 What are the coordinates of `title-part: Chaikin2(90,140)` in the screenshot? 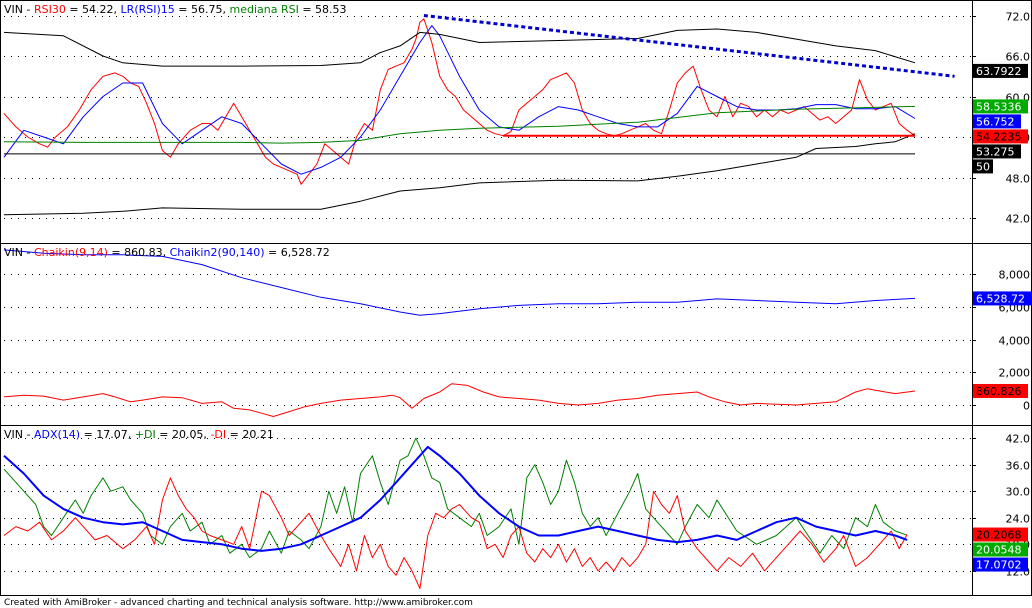 It's located at (217, 252).